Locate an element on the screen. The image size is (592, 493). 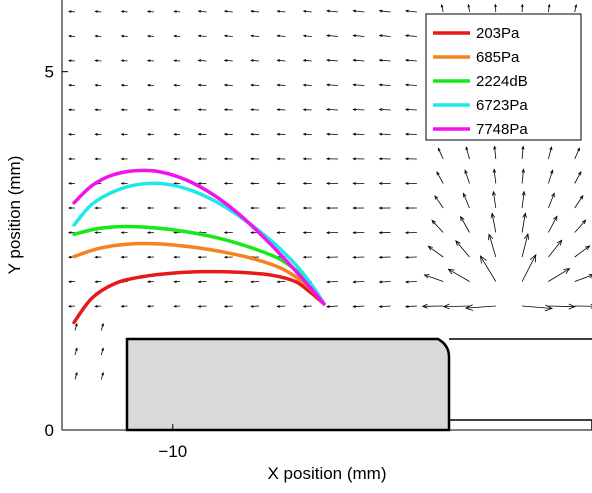
x-tick-label: −10 is located at coordinates (172, 451).